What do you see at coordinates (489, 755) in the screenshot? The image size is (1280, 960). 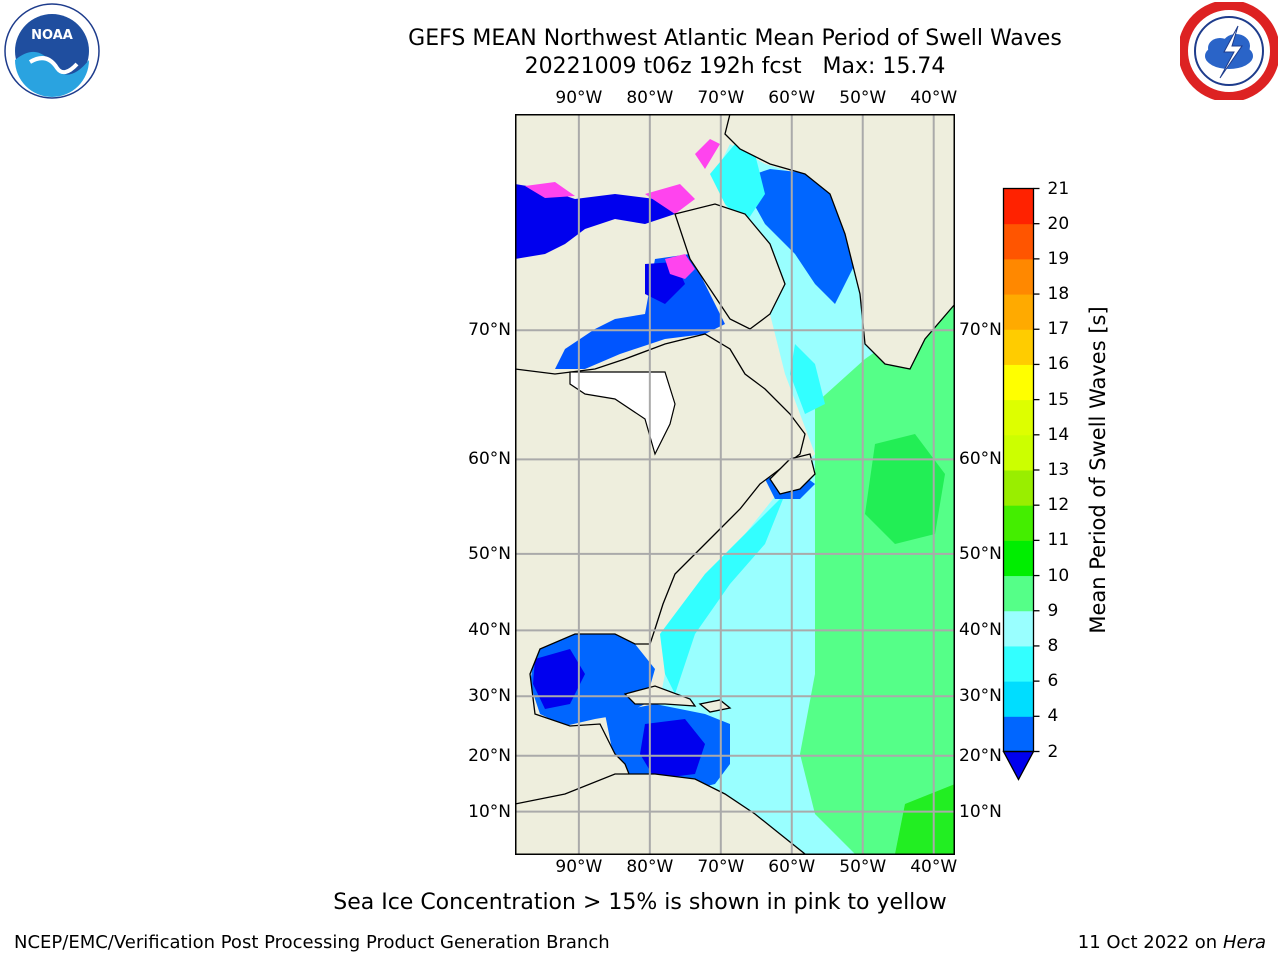 I see `lat-label-left: 20°N` at bounding box center [489, 755].